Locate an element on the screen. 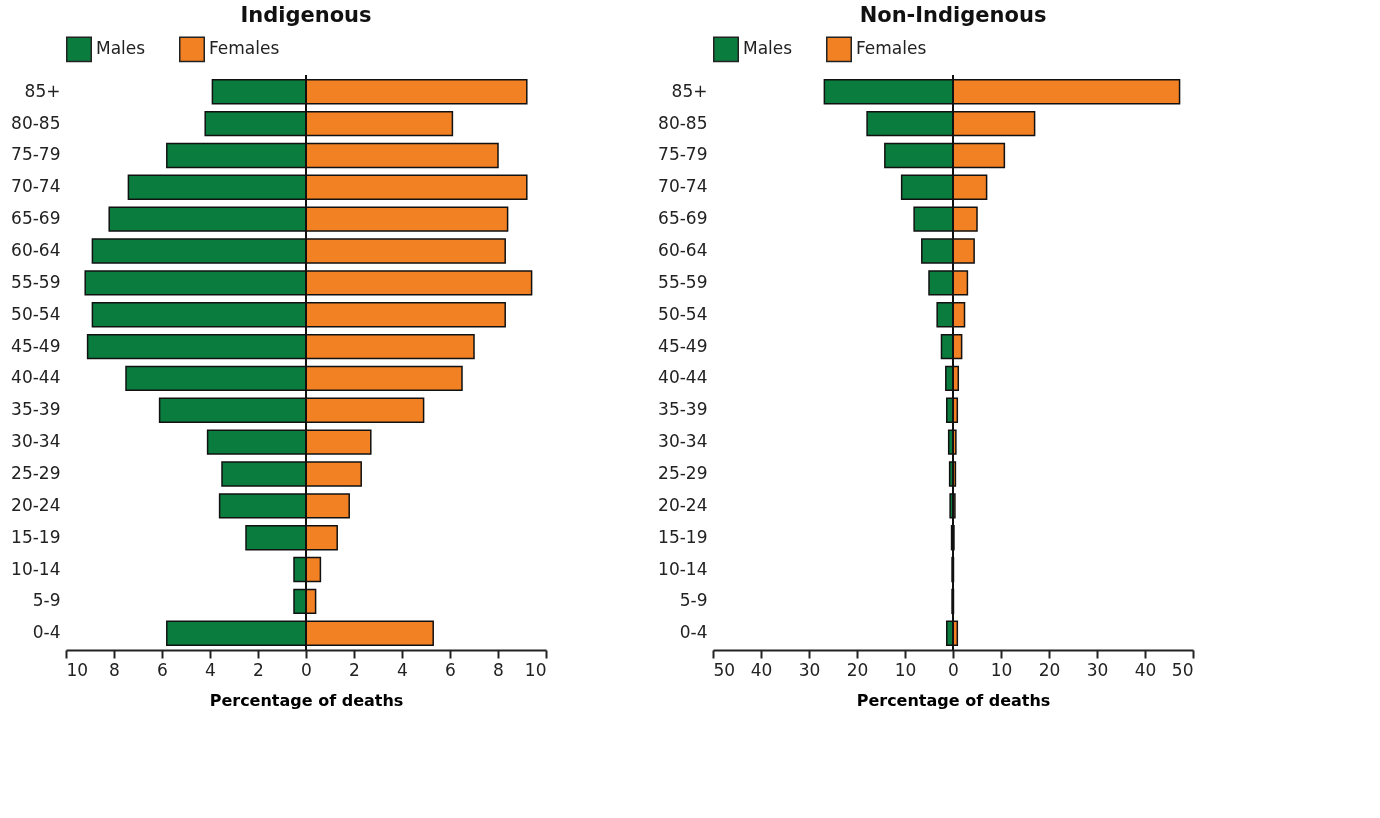 The width and height of the screenshot is (1380, 818). chart-title: Non-Indigenous is located at coordinates (953, 15).